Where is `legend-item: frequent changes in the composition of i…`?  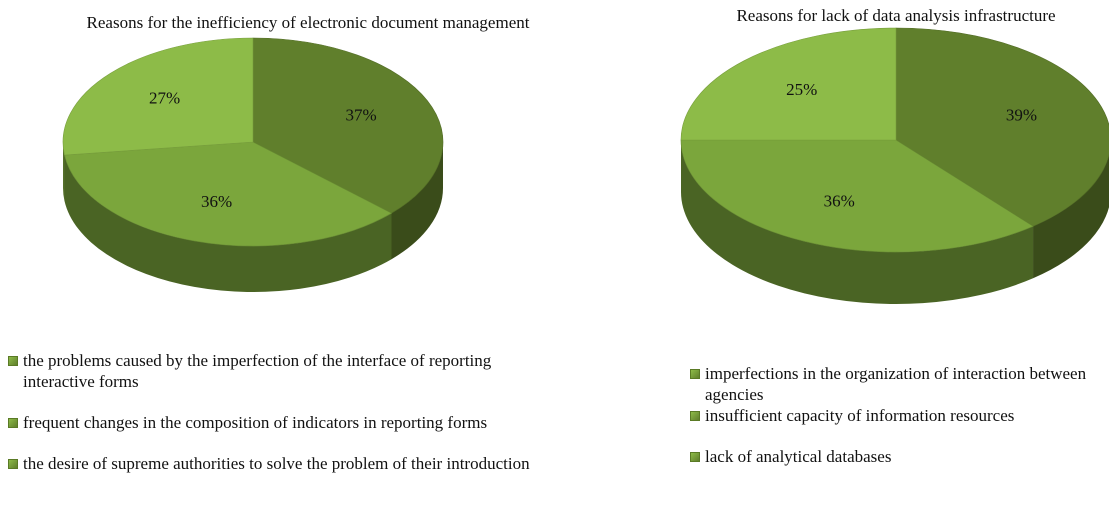
legend-item: frequent changes in the composition of i… is located at coordinates (280, 422).